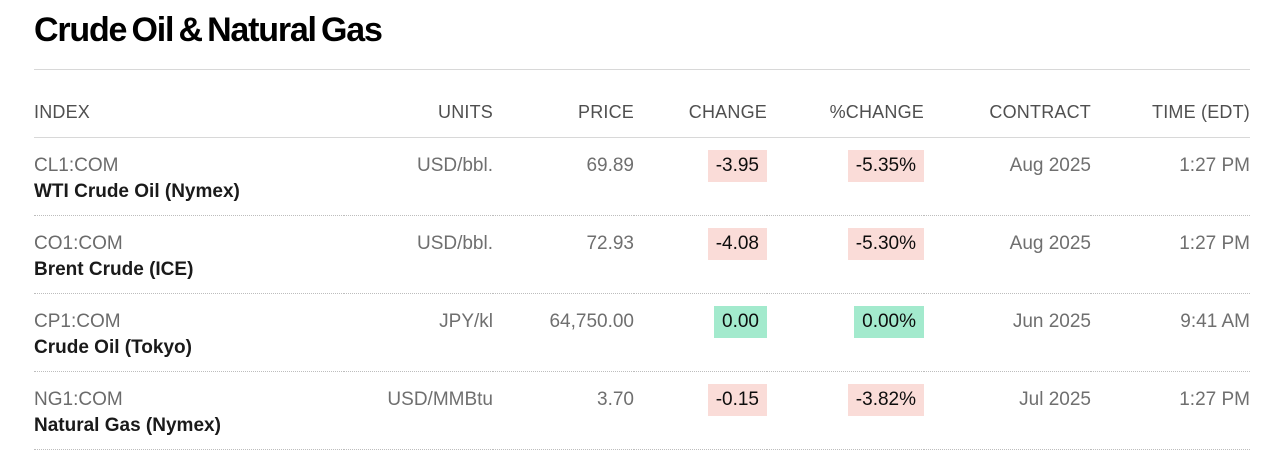 The image size is (1280, 457). Describe the element at coordinates (885, 400) in the screenshot. I see `pct-change-value: -3.82%` at that location.